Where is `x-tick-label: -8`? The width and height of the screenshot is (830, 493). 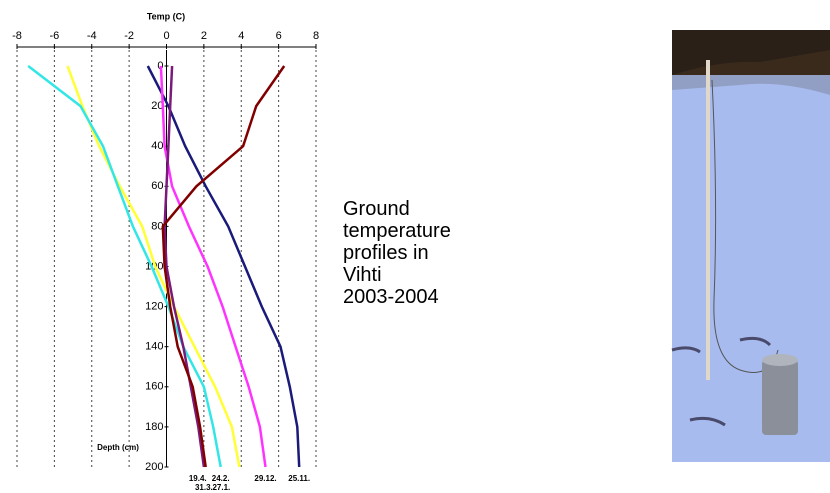 x-tick-label: -8 is located at coordinates (17, 36).